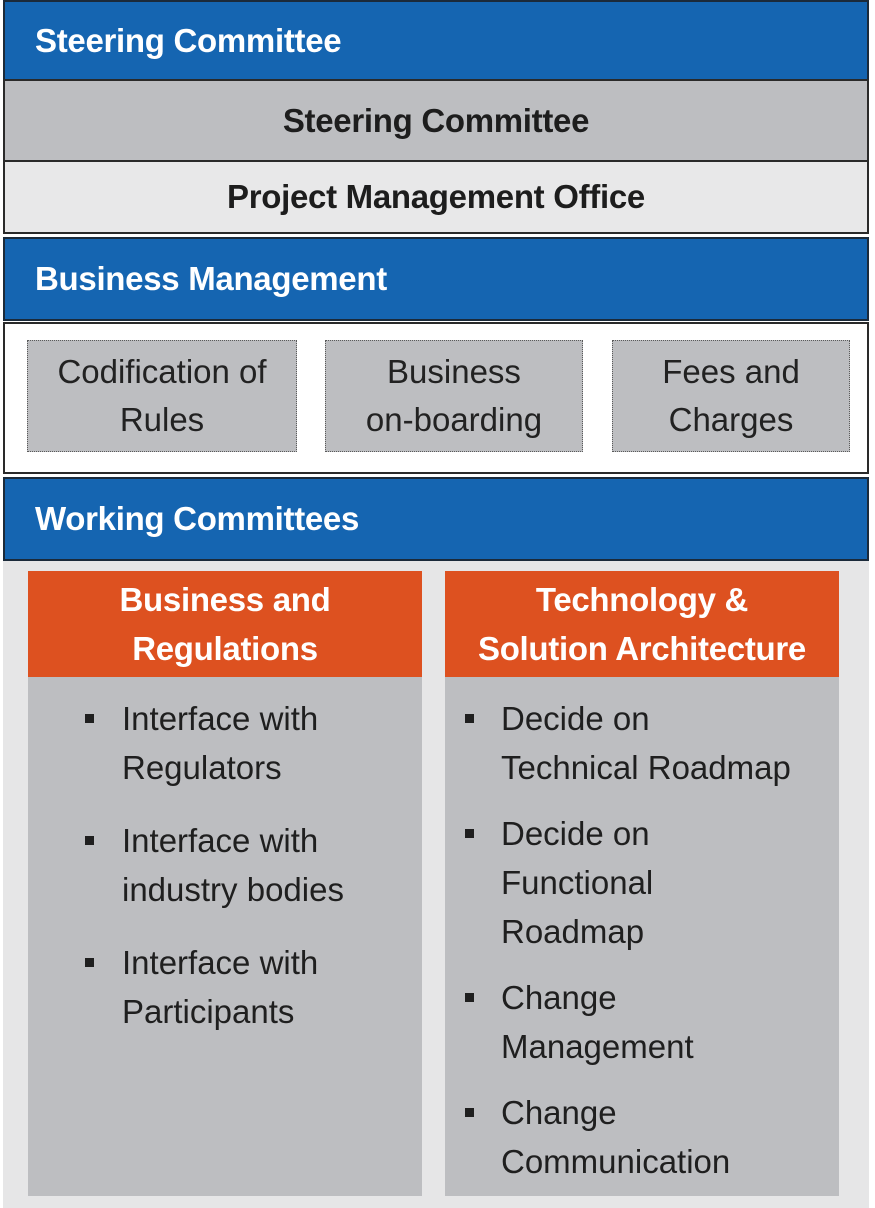 The width and height of the screenshot is (875, 1208). What do you see at coordinates (642, 1022) in the screenshot?
I see `list-item: Change Management` at bounding box center [642, 1022].